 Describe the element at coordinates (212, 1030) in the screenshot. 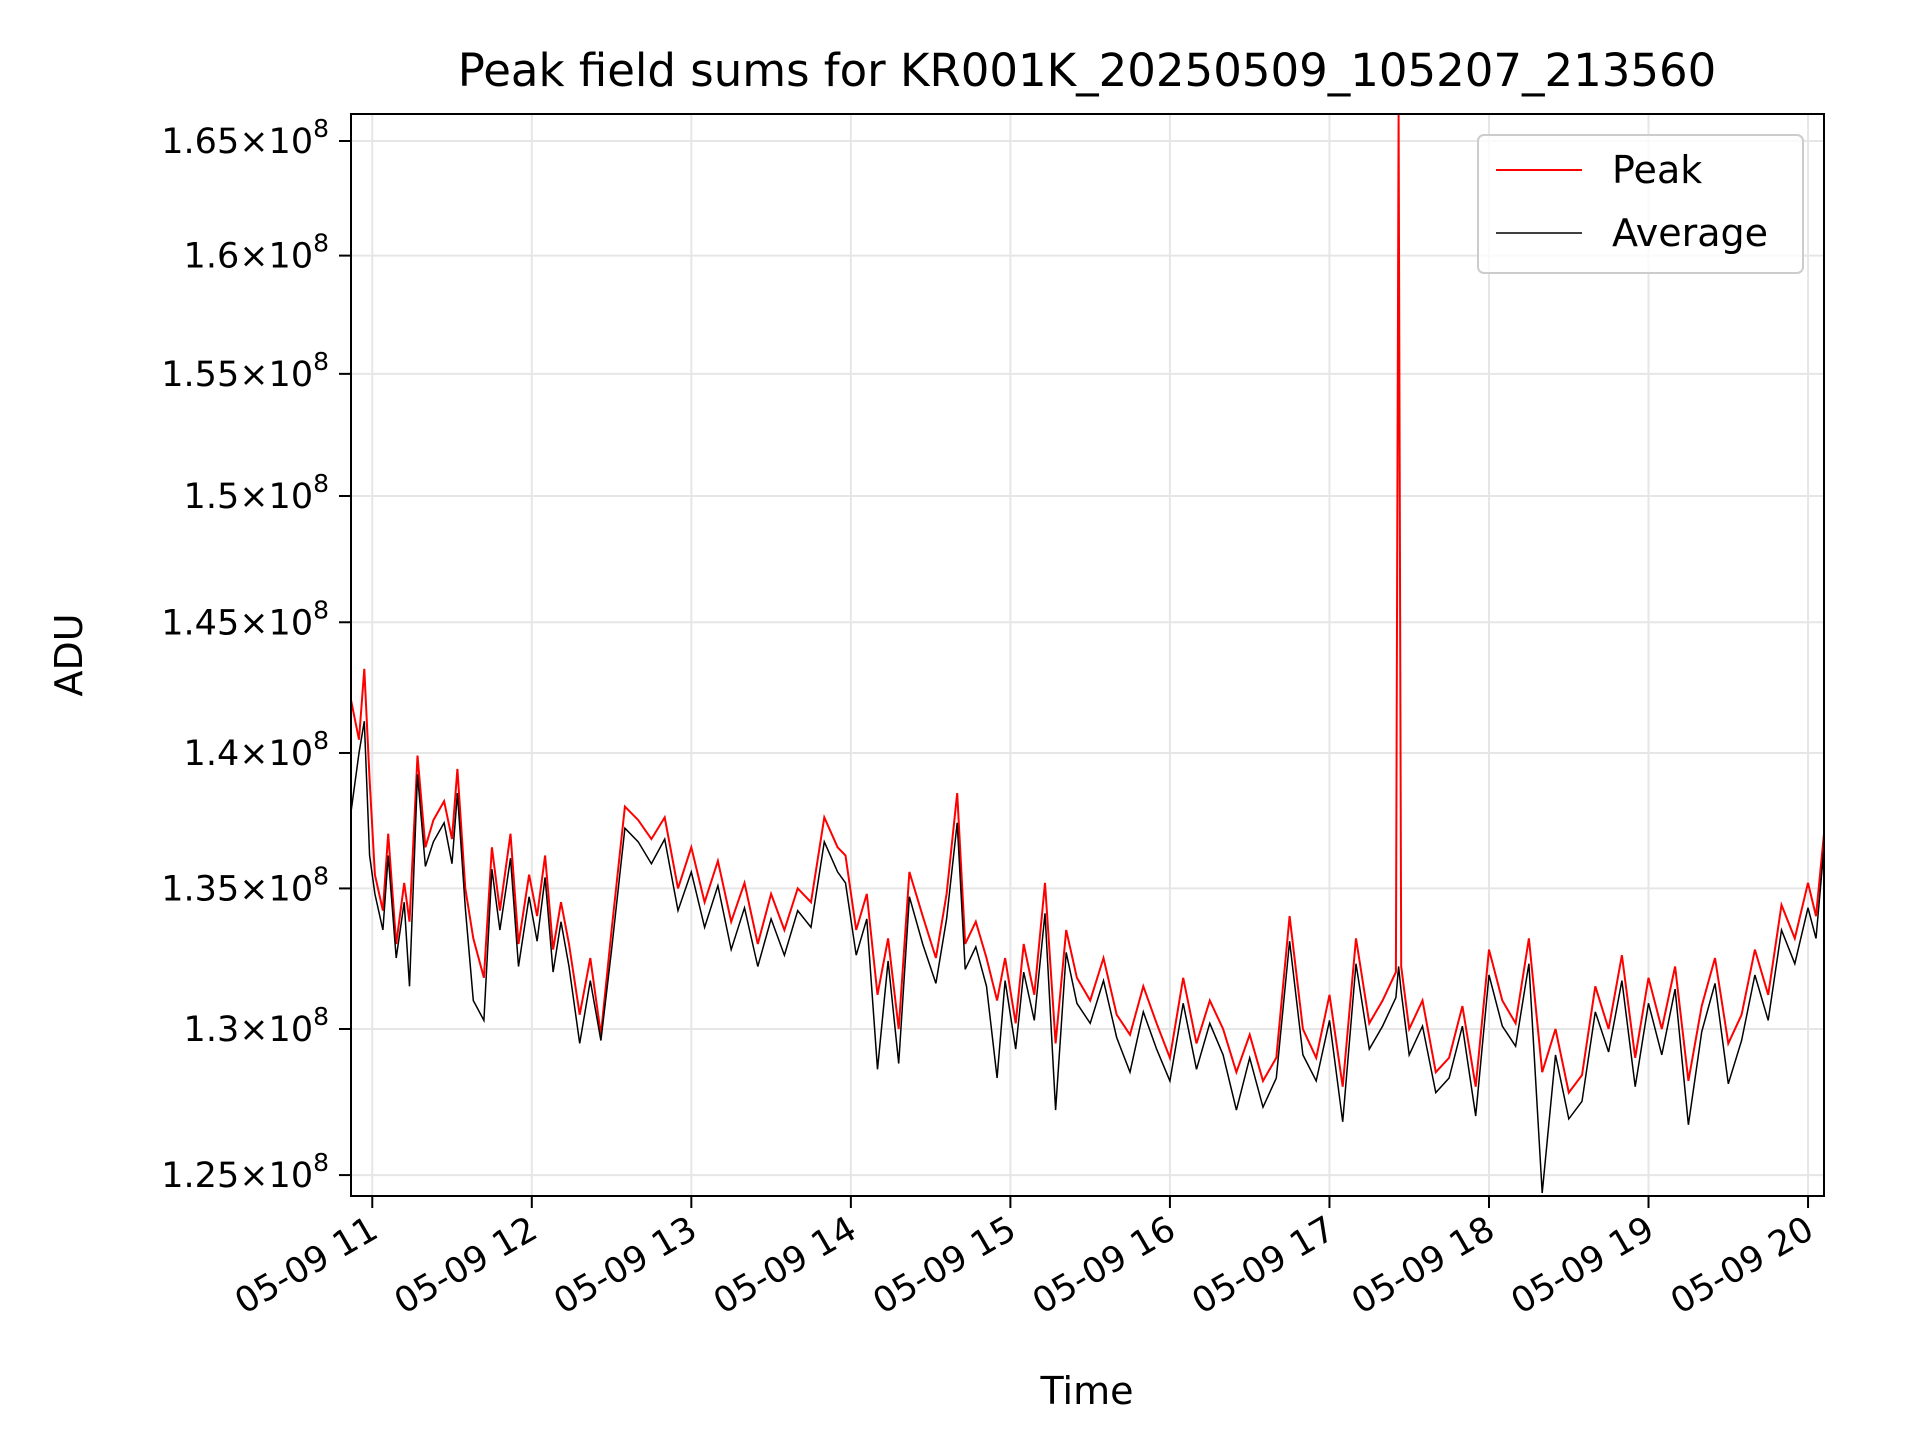

I see `y-tick-mantissa: 1.3` at that location.